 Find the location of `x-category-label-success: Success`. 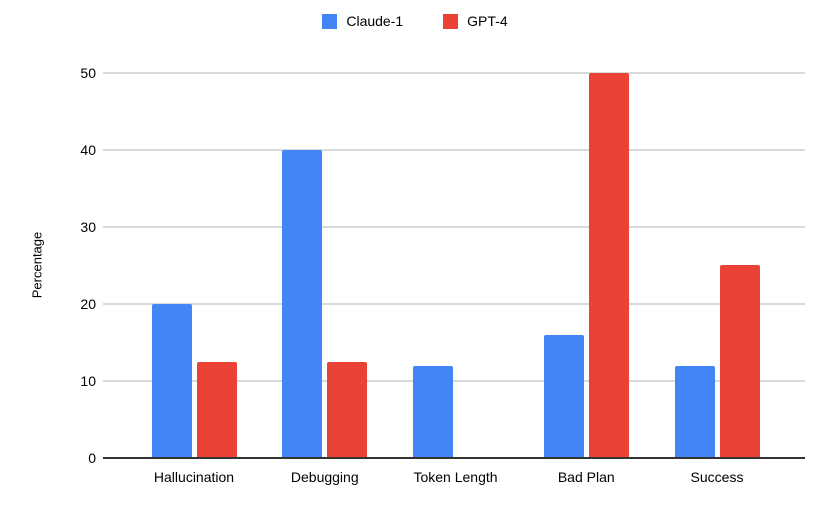

x-category-label-success: Success is located at coordinates (717, 477).